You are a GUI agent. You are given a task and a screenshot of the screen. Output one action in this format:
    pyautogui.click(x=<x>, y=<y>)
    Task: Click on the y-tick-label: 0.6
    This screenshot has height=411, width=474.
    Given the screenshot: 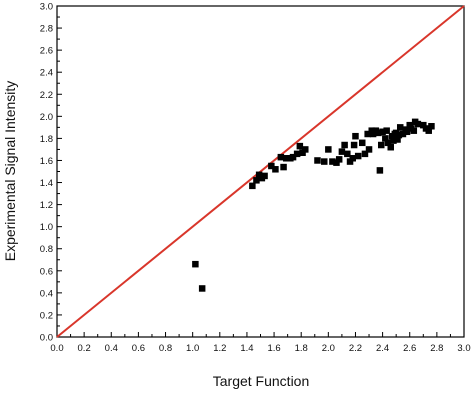 What is the action you would take?
    pyautogui.click(x=46, y=271)
    